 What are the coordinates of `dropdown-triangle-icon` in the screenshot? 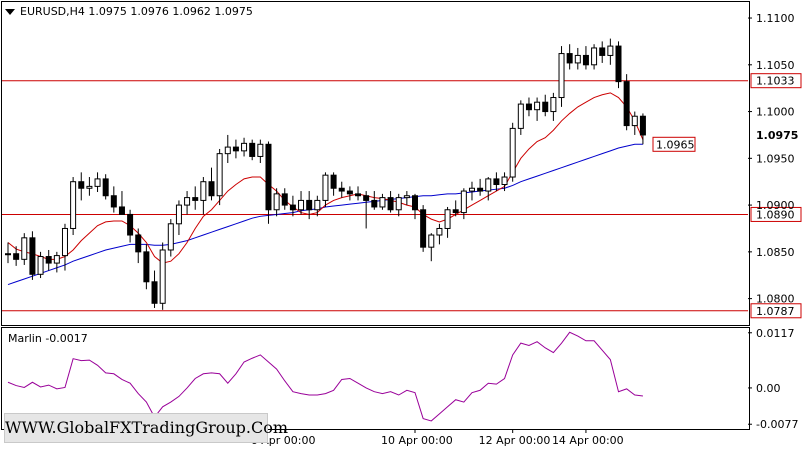 It's located at (10, 12).